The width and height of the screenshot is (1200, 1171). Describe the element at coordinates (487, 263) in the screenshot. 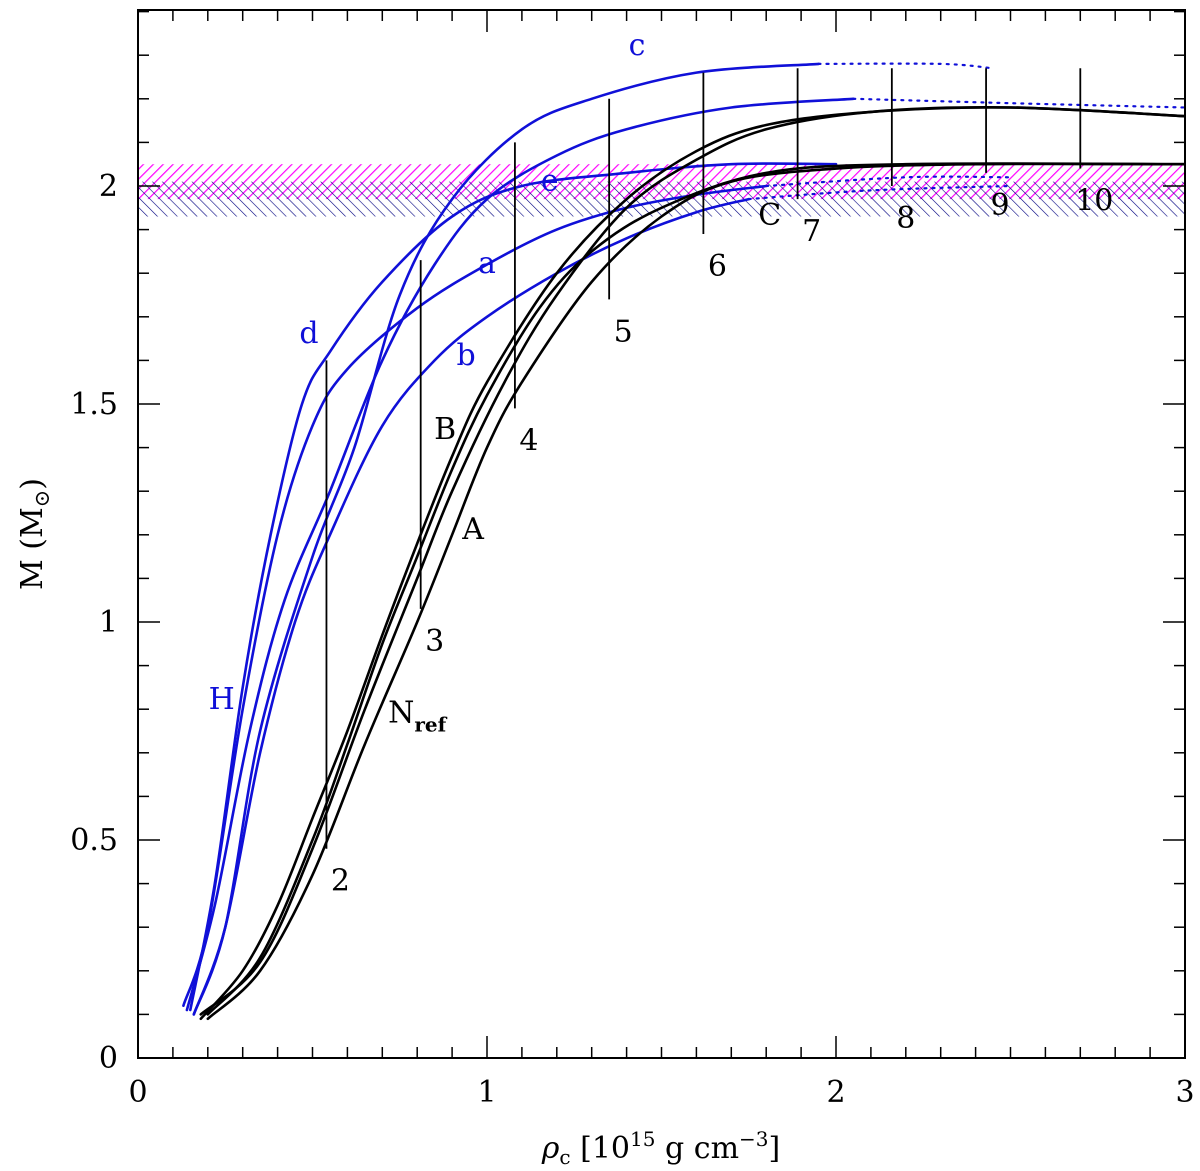

I see `curve-label-a: a` at that location.